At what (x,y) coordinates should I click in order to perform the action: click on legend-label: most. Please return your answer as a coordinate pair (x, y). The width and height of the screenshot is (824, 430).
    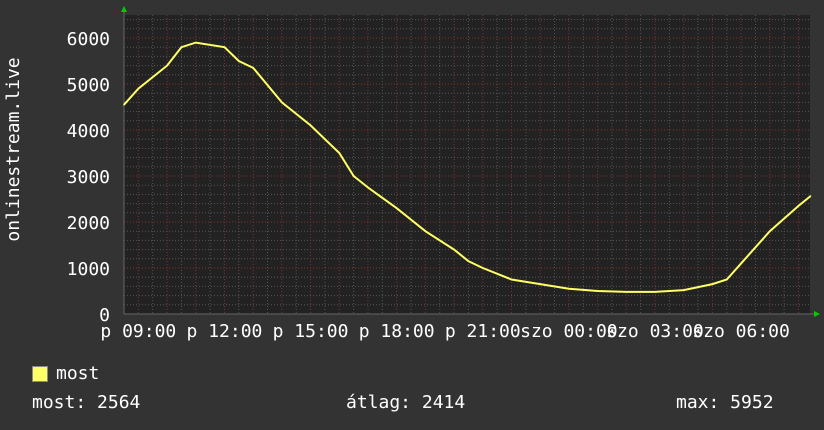
    Looking at the image, I should click on (78, 373).